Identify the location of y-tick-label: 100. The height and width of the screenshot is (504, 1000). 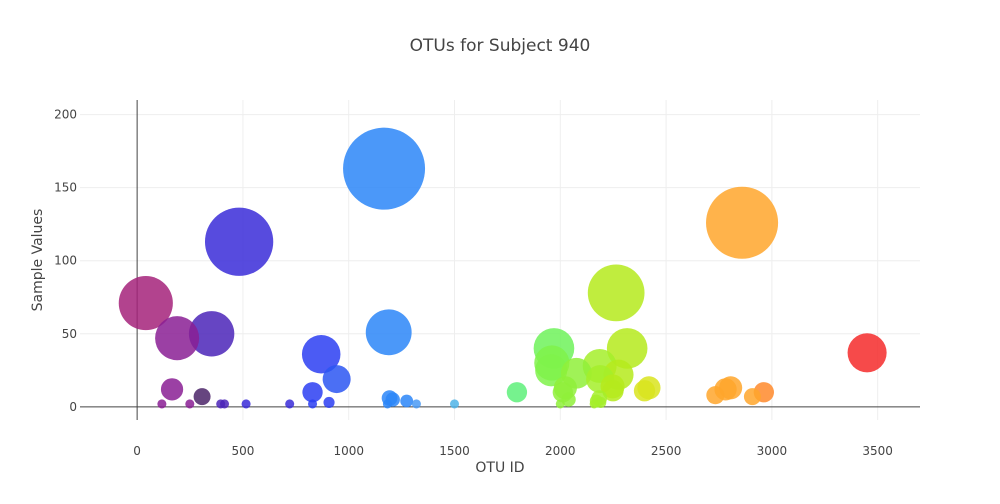
(65, 261).